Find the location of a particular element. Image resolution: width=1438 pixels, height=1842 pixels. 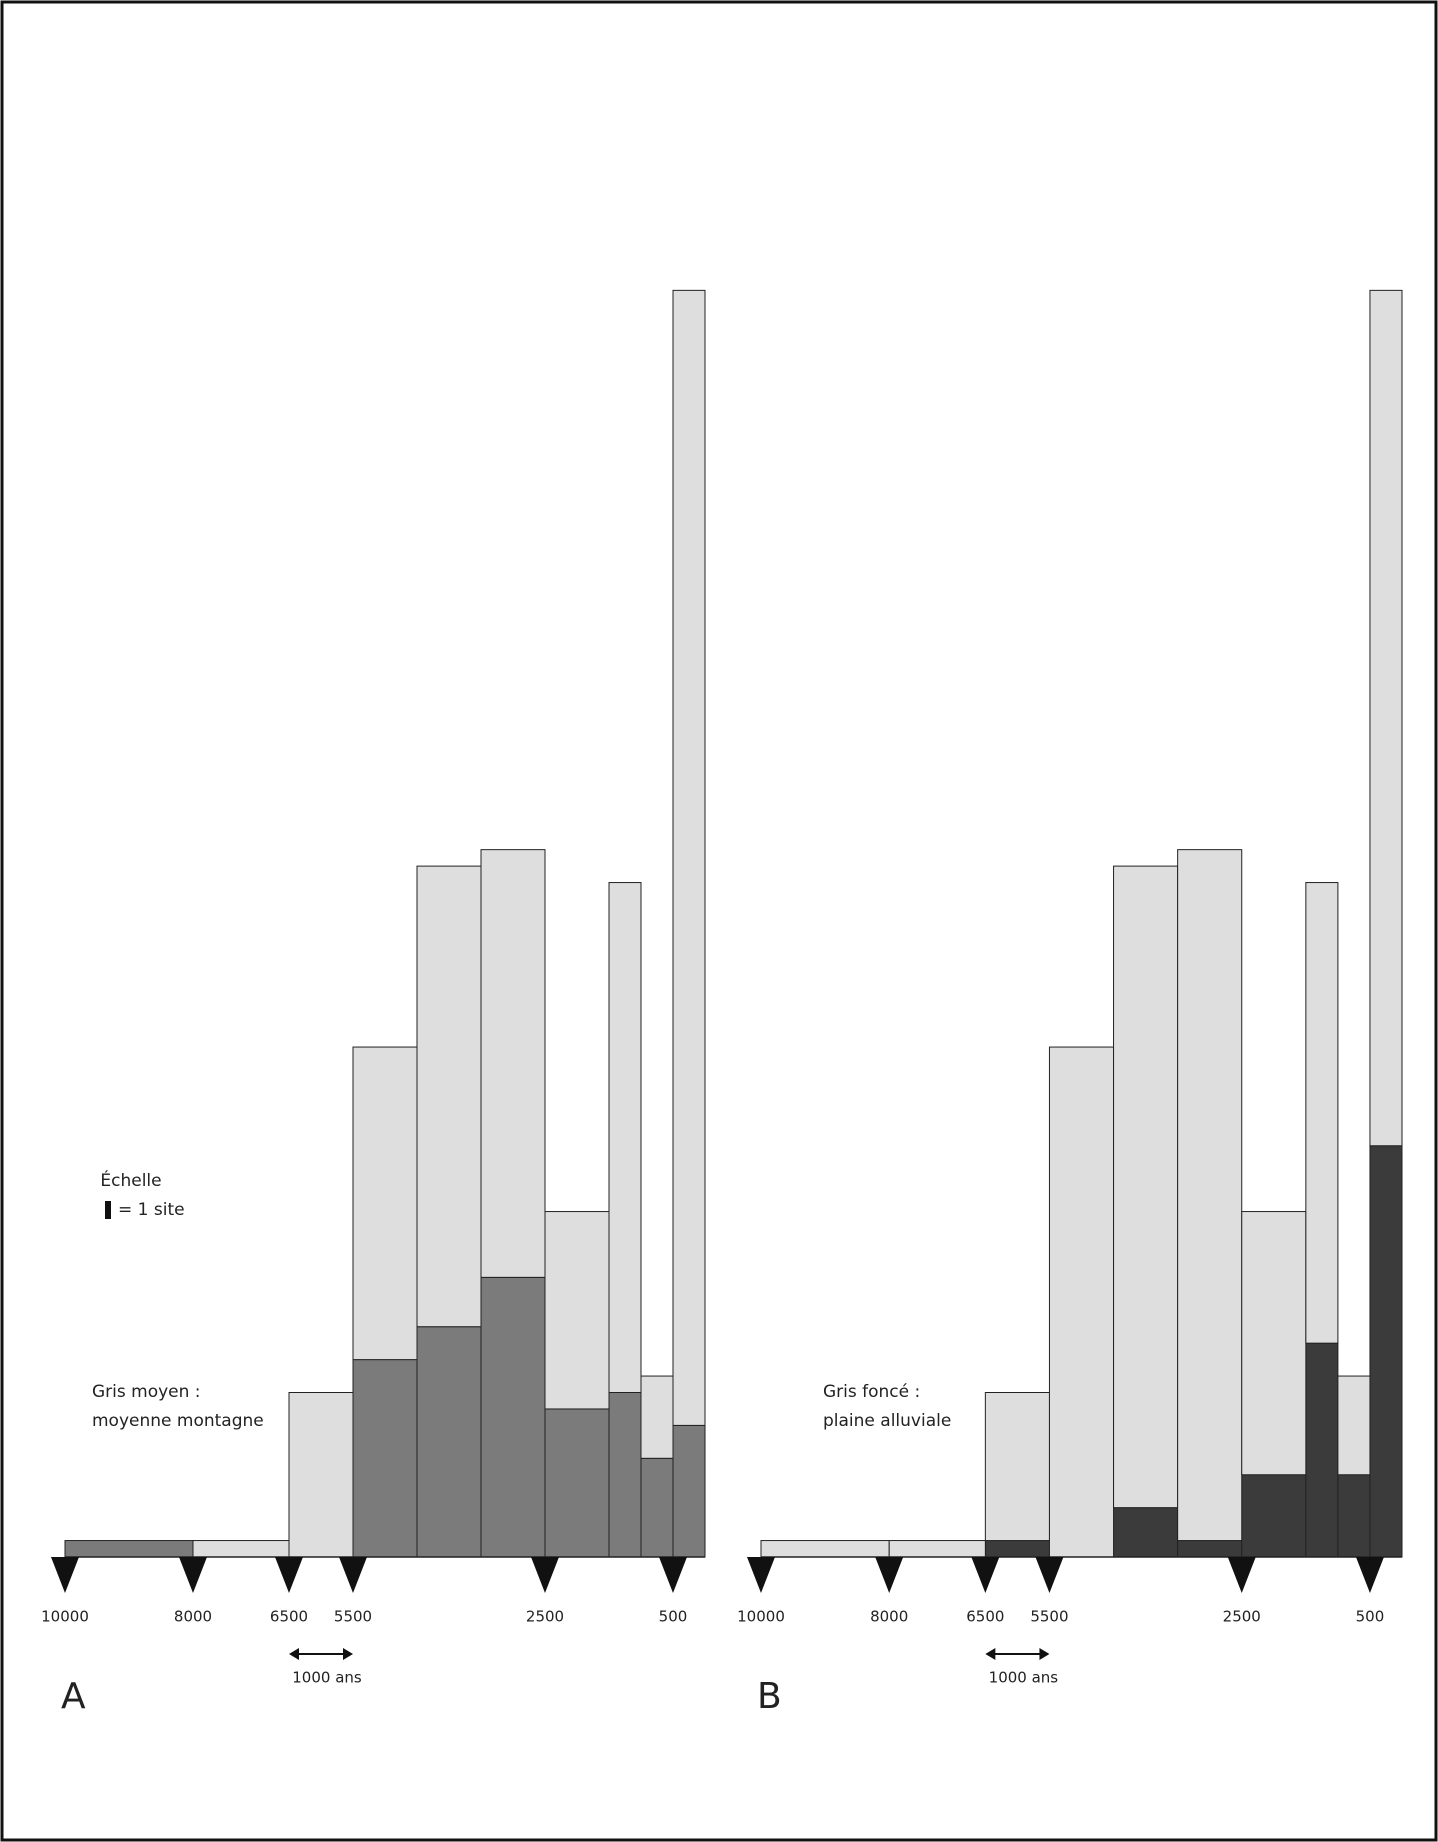

annotation: Gris foncé : is located at coordinates (871, 1392).